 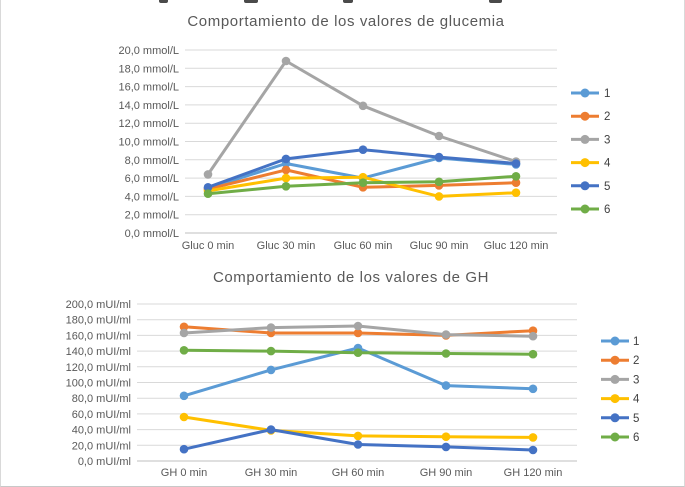 I want to click on y-tick-label: 18,0 mmol/L, so click(x=148, y=69).